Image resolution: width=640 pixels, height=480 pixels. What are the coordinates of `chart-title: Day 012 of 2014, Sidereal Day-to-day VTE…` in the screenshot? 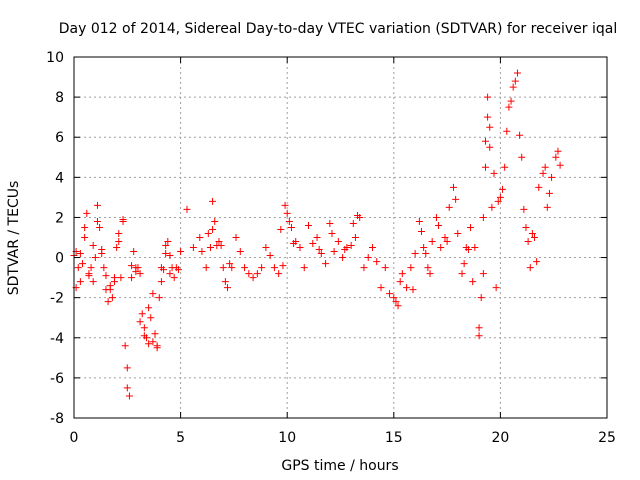 It's located at (338, 29).